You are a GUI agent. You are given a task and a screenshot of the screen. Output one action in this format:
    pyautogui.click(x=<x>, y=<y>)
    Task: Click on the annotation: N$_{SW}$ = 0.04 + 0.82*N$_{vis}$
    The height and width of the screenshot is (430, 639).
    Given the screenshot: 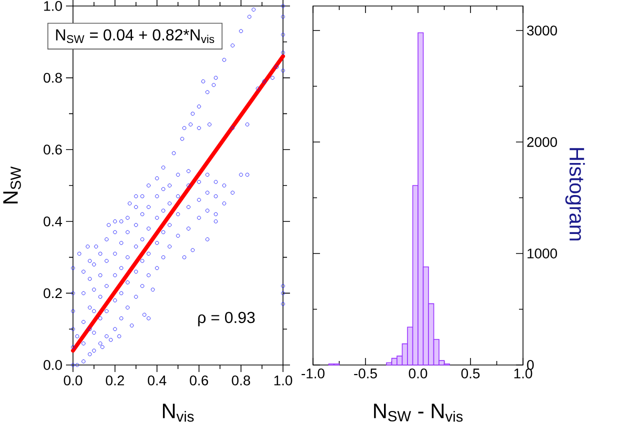 What is the action you would take?
    pyautogui.click(x=135, y=36)
    